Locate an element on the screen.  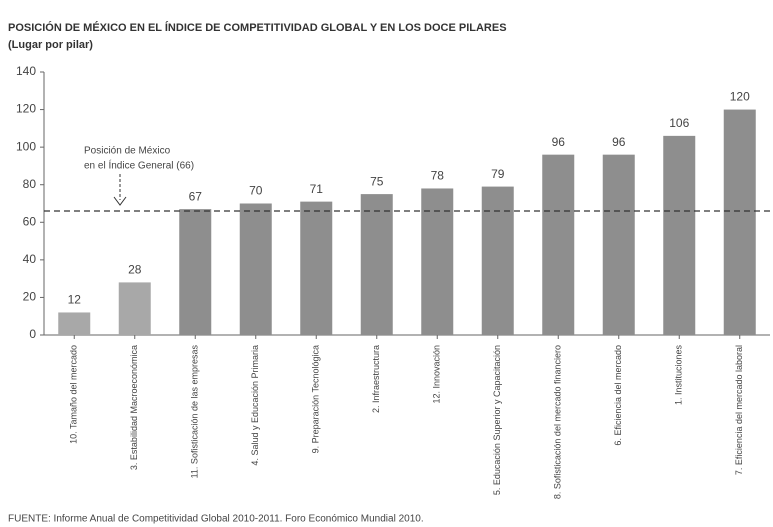
x-tick-label: 8. Sofisticación del mercado financiero is located at coordinates (558, 422).